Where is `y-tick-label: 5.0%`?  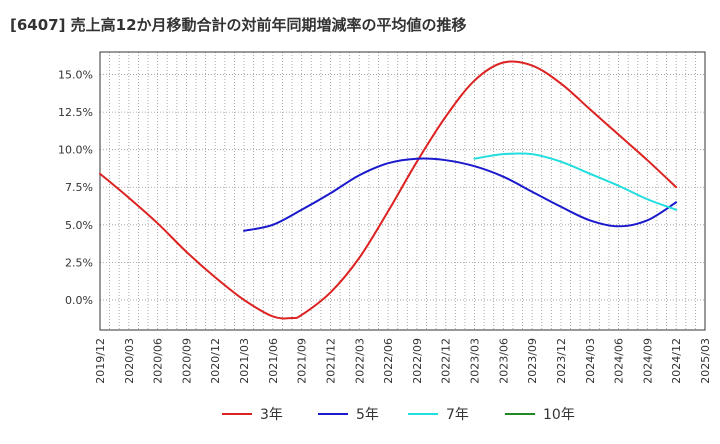 y-tick-label: 5.0% is located at coordinates (79, 225).